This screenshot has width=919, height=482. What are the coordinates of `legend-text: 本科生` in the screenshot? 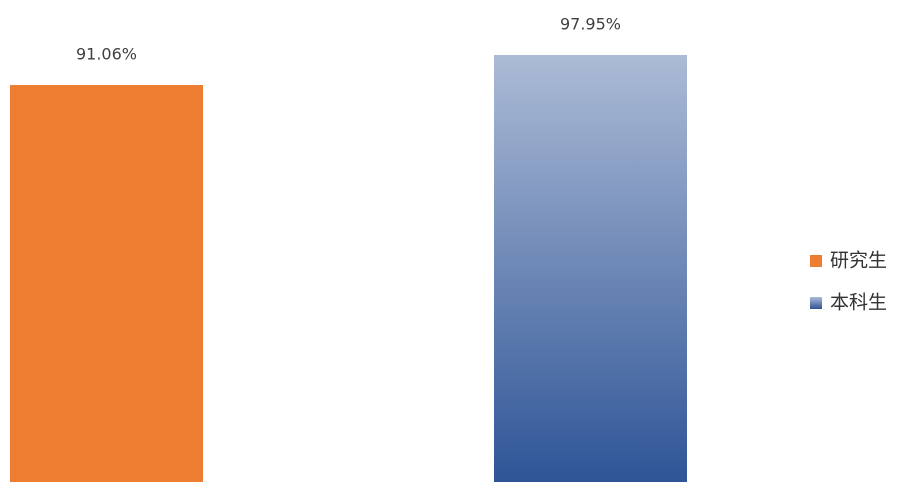 It's located at (858, 303).